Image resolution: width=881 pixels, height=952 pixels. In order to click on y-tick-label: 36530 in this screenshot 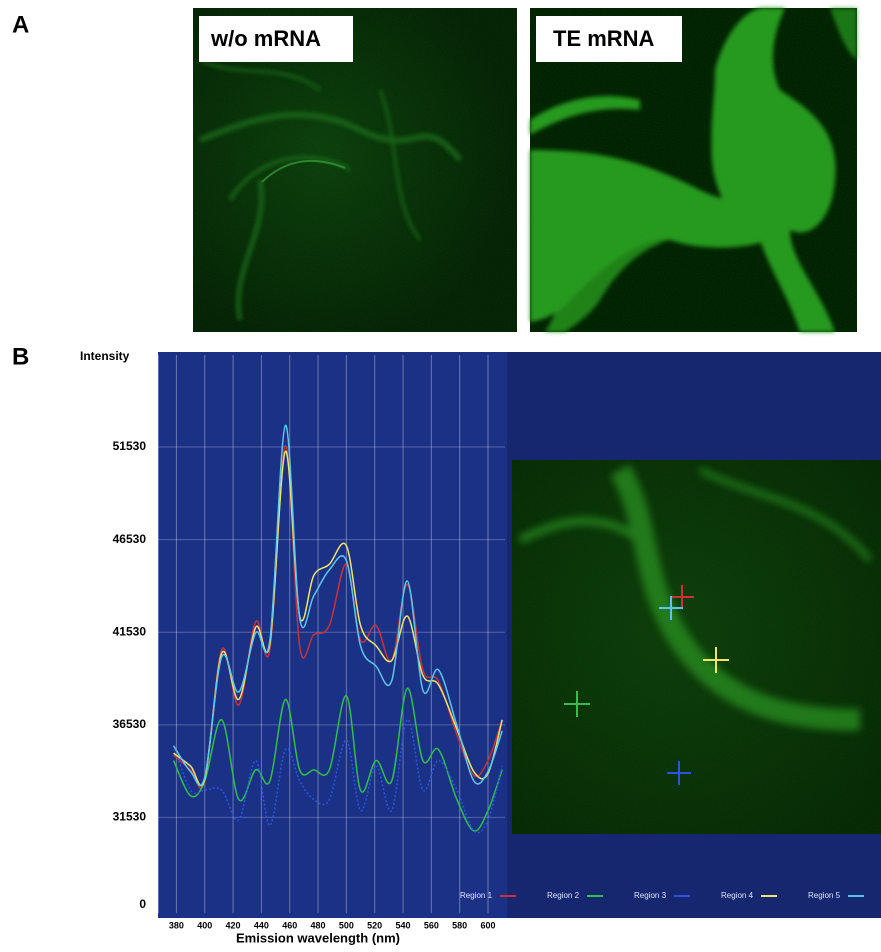, I will do `click(130, 724)`.